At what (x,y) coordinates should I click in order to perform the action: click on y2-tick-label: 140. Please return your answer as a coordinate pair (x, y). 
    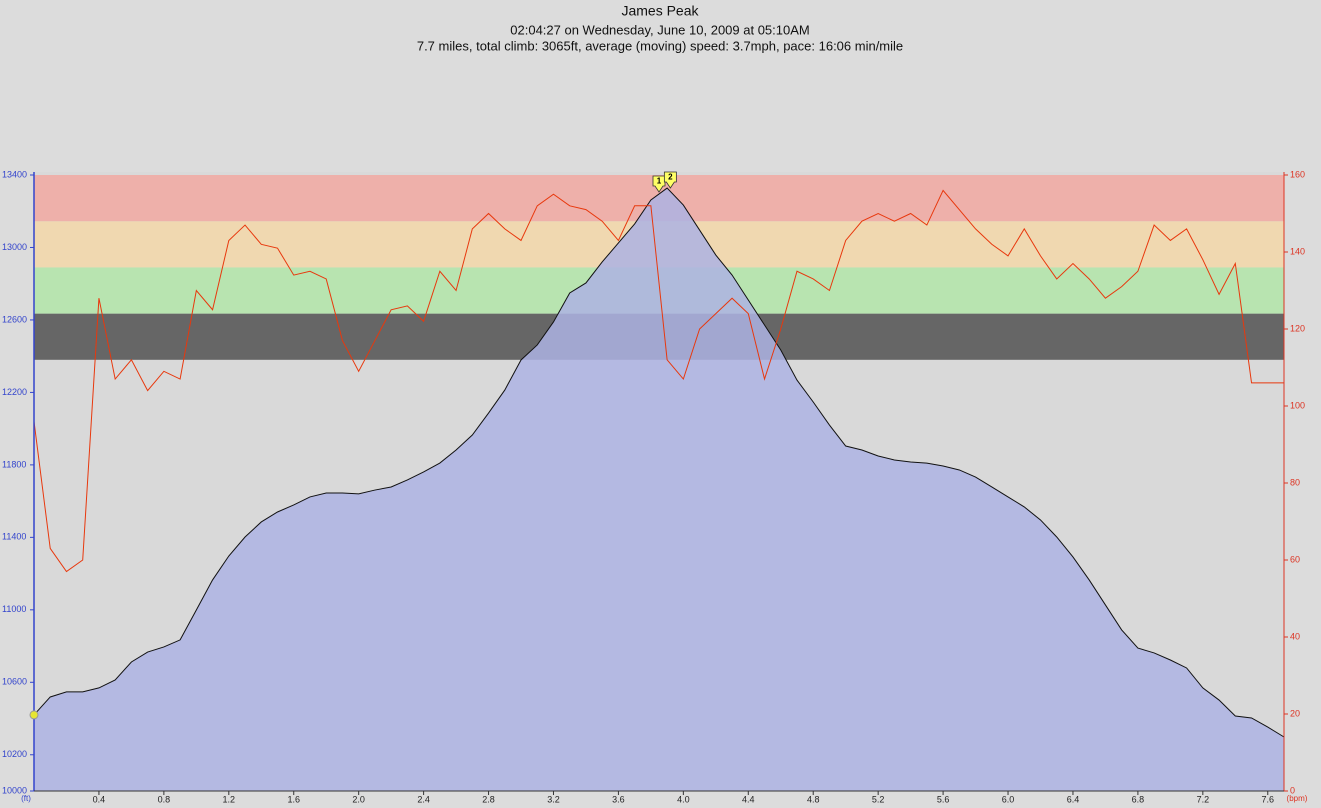
    Looking at the image, I should click on (1297, 251).